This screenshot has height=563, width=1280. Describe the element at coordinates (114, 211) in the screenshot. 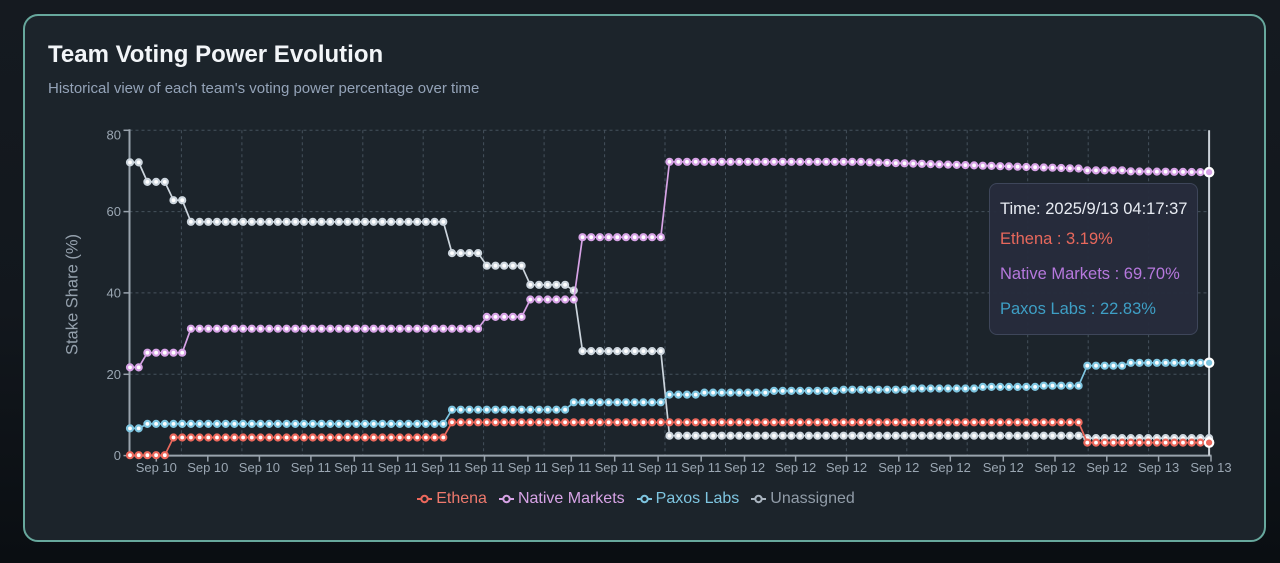

I see `svg-text: 60` at that location.